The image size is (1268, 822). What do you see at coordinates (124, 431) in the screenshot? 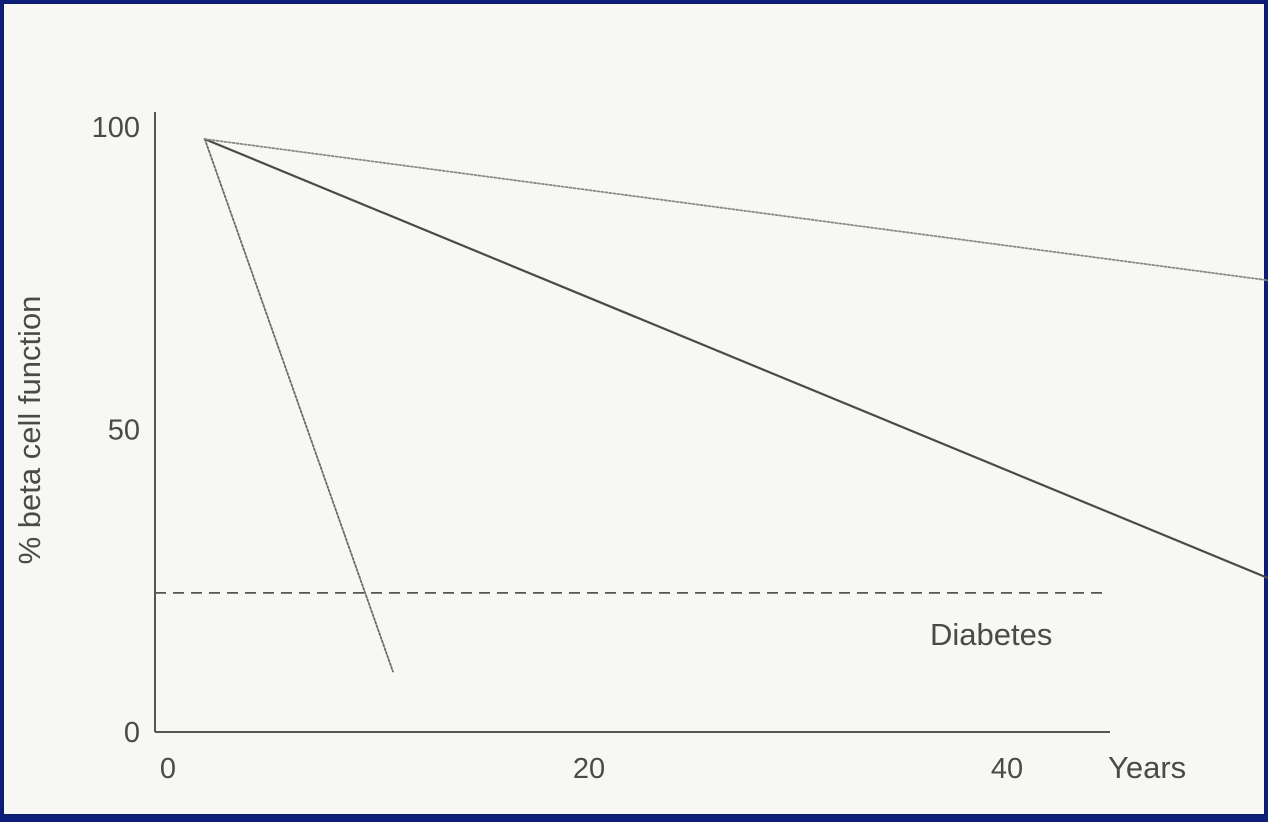
I see `y-tick-label-50: 50` at bounding box center [124, 431].